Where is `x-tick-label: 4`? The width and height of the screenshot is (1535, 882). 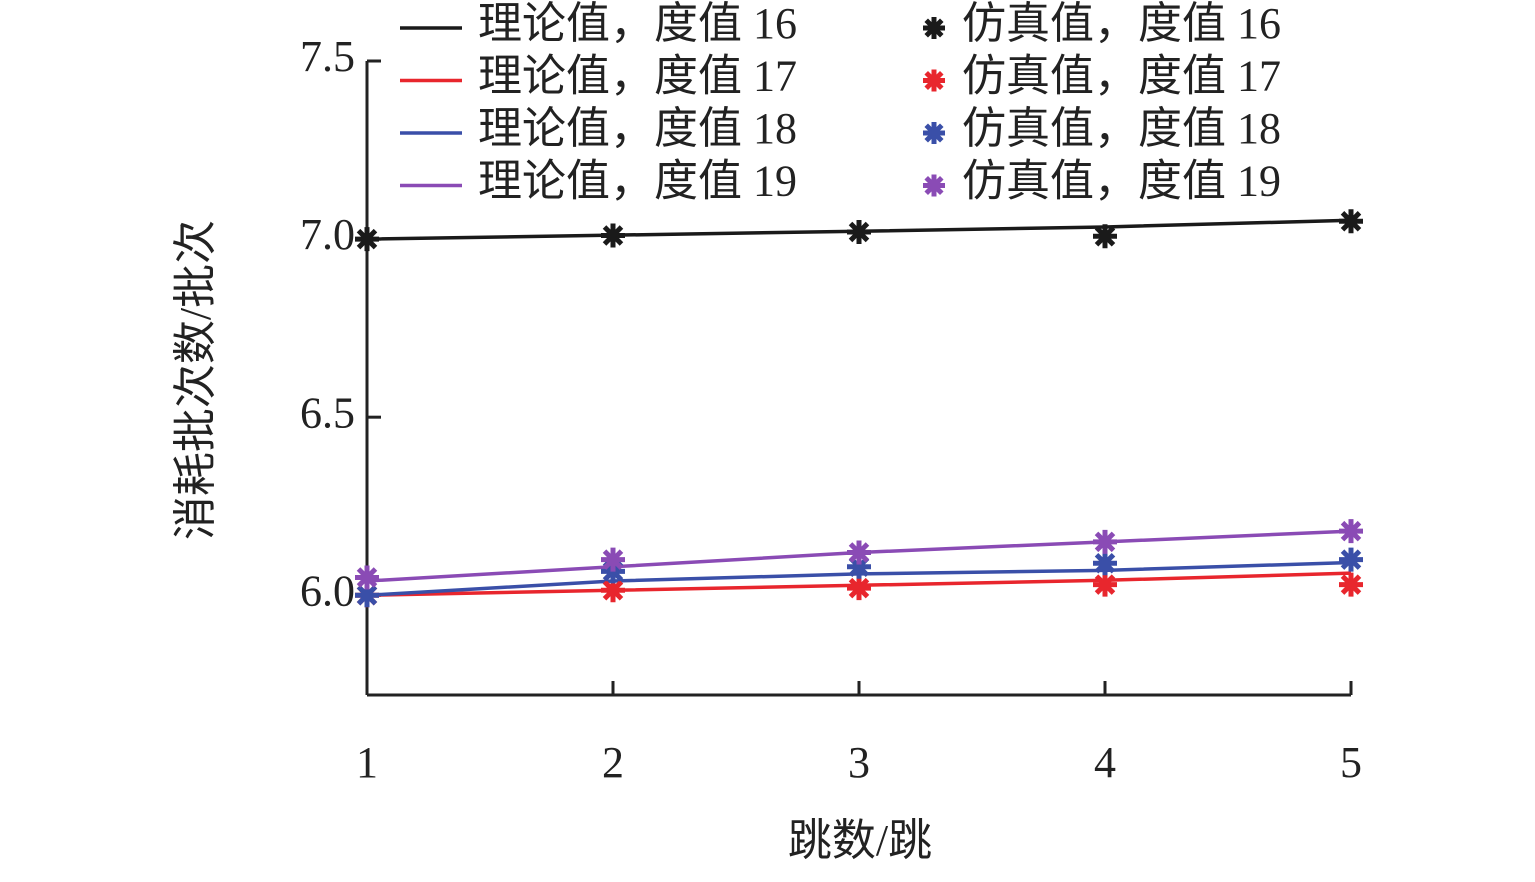
x-tick-label: 4 is located at coordinates (1105, 762).